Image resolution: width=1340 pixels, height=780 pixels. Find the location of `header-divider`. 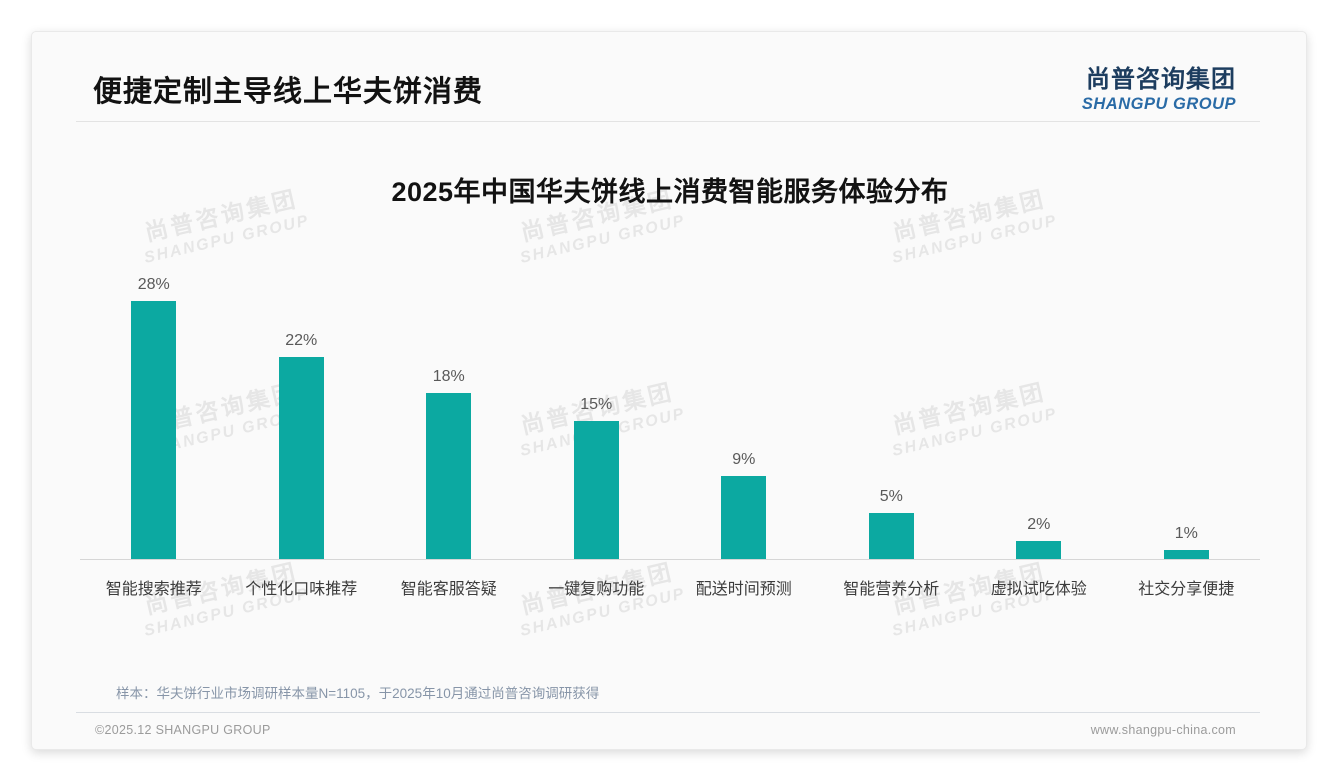

header-divider is located at coordinates (668, 121).